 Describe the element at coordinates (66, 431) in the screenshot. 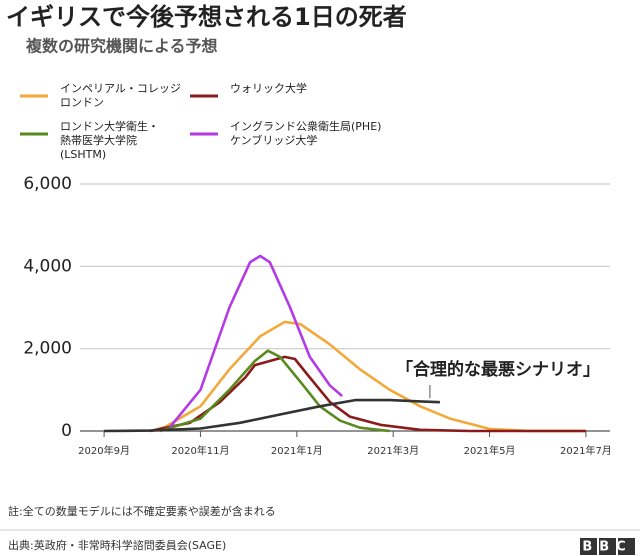

I see `y-tick-label: 0` at that location.